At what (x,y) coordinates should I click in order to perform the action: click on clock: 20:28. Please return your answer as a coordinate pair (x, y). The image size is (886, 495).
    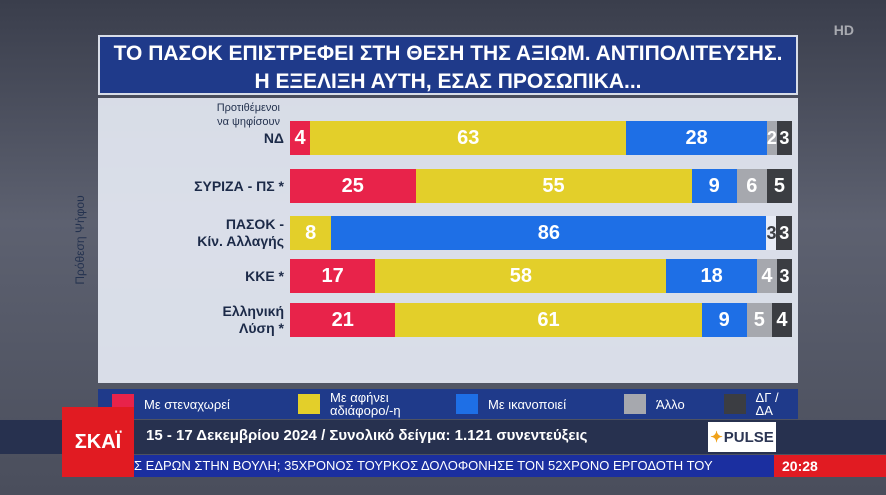
    Looking at the image, I should click on (830, 466).